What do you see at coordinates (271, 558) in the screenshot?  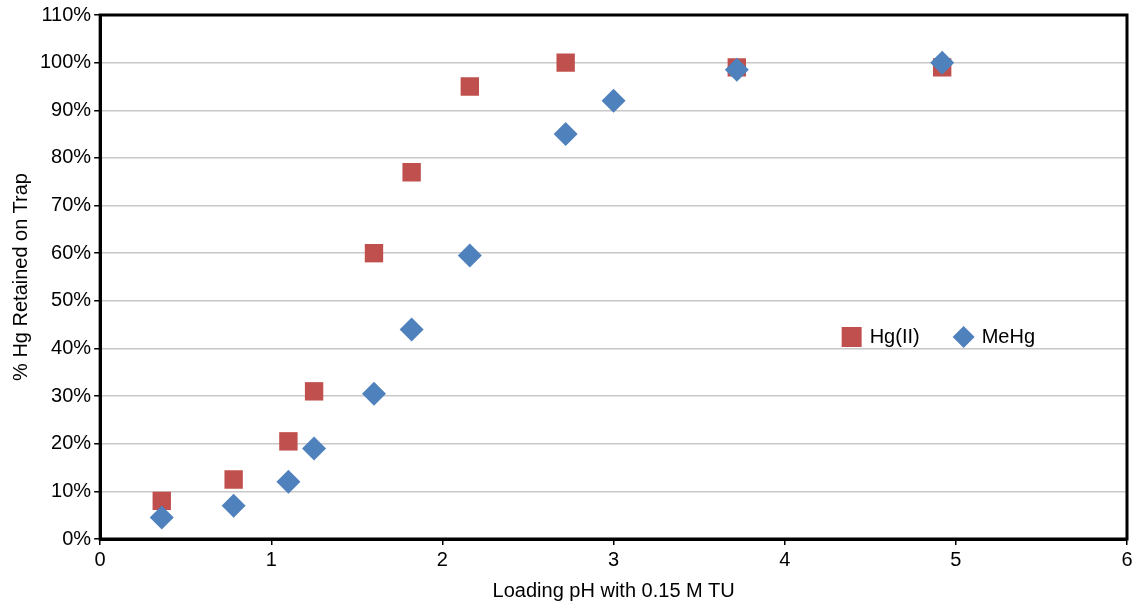 I see `x-tick-label: 1` at bounding box center [271, 558].